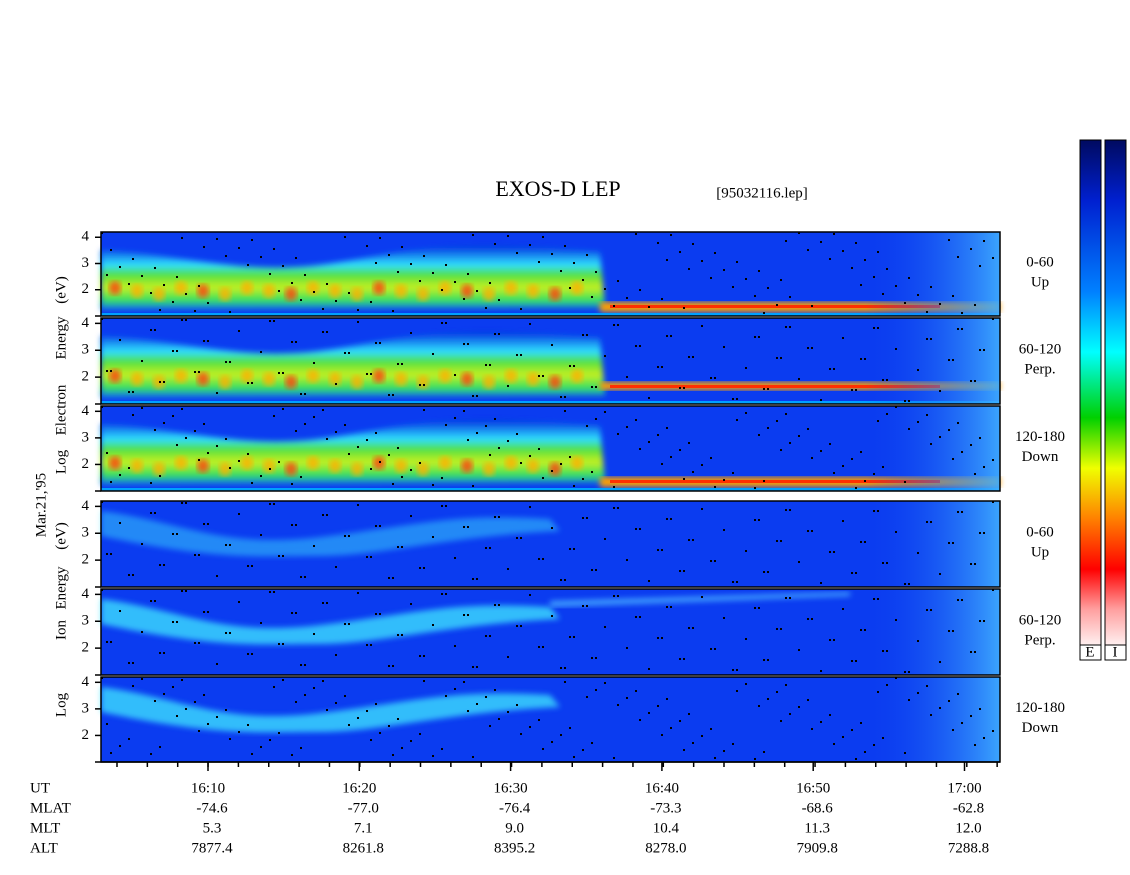 The width and height of the screenshot is (1130, 875). Describe the element at coordinates (86, 437) in the screenshot. I see `y-tick-label: 3` at that location.